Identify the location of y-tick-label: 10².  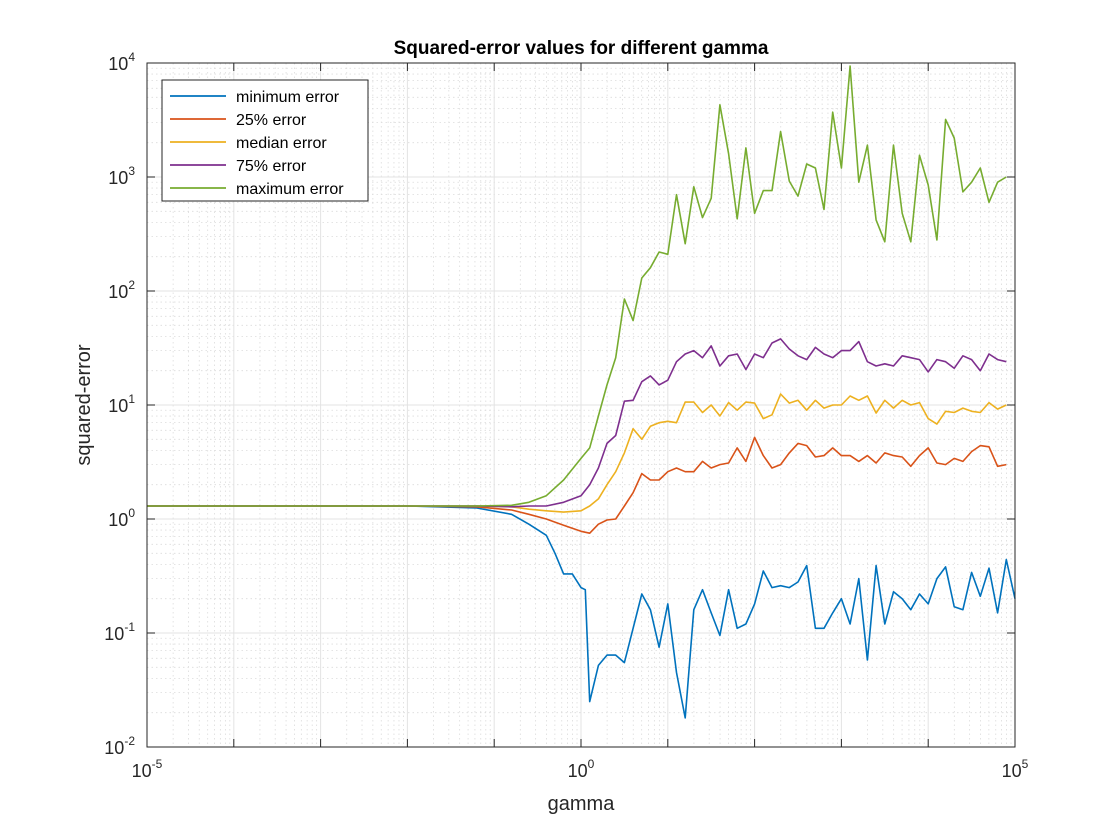
(121, 290).